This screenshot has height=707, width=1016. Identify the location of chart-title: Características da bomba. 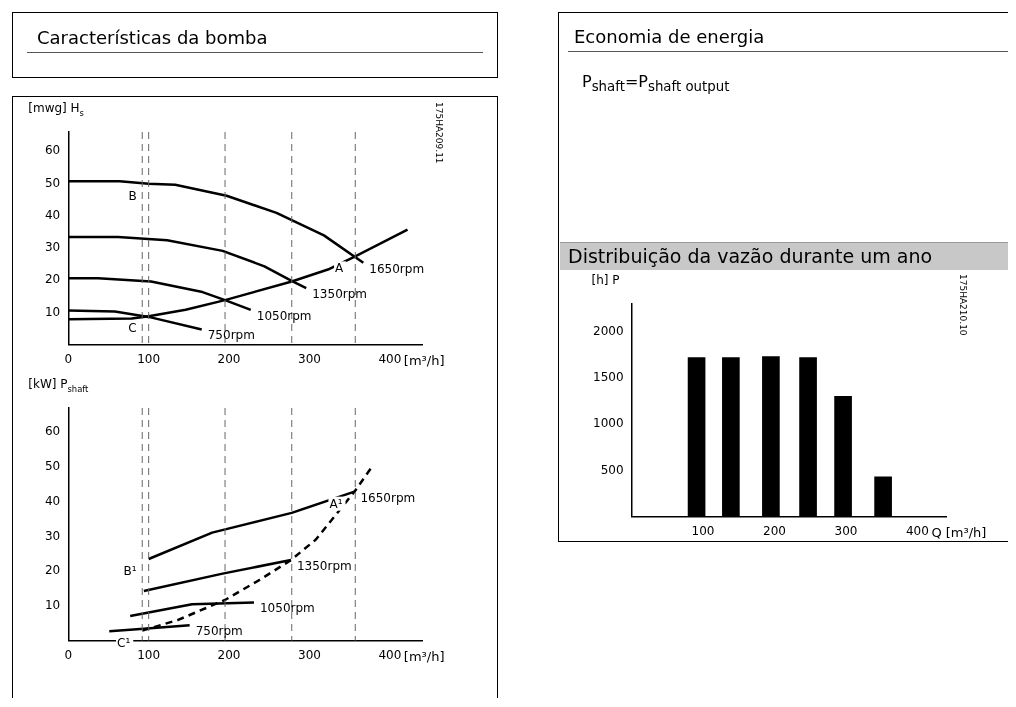
(255, 33).